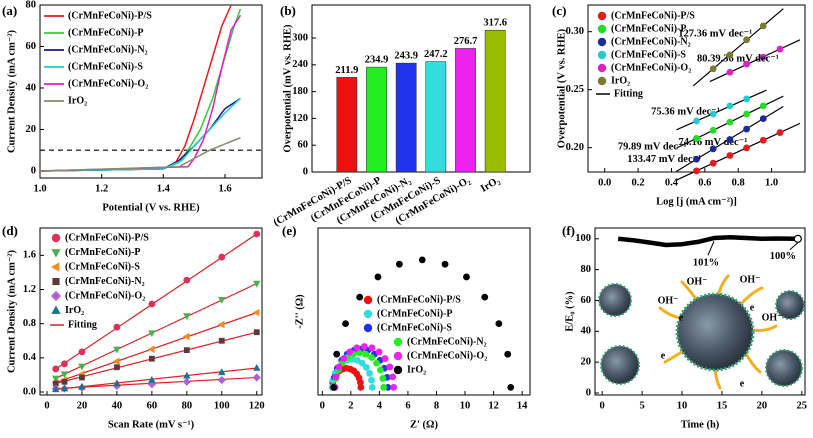  I want to click on slope-label: 74.16 mV dec⁻¹, so click(713, 142).